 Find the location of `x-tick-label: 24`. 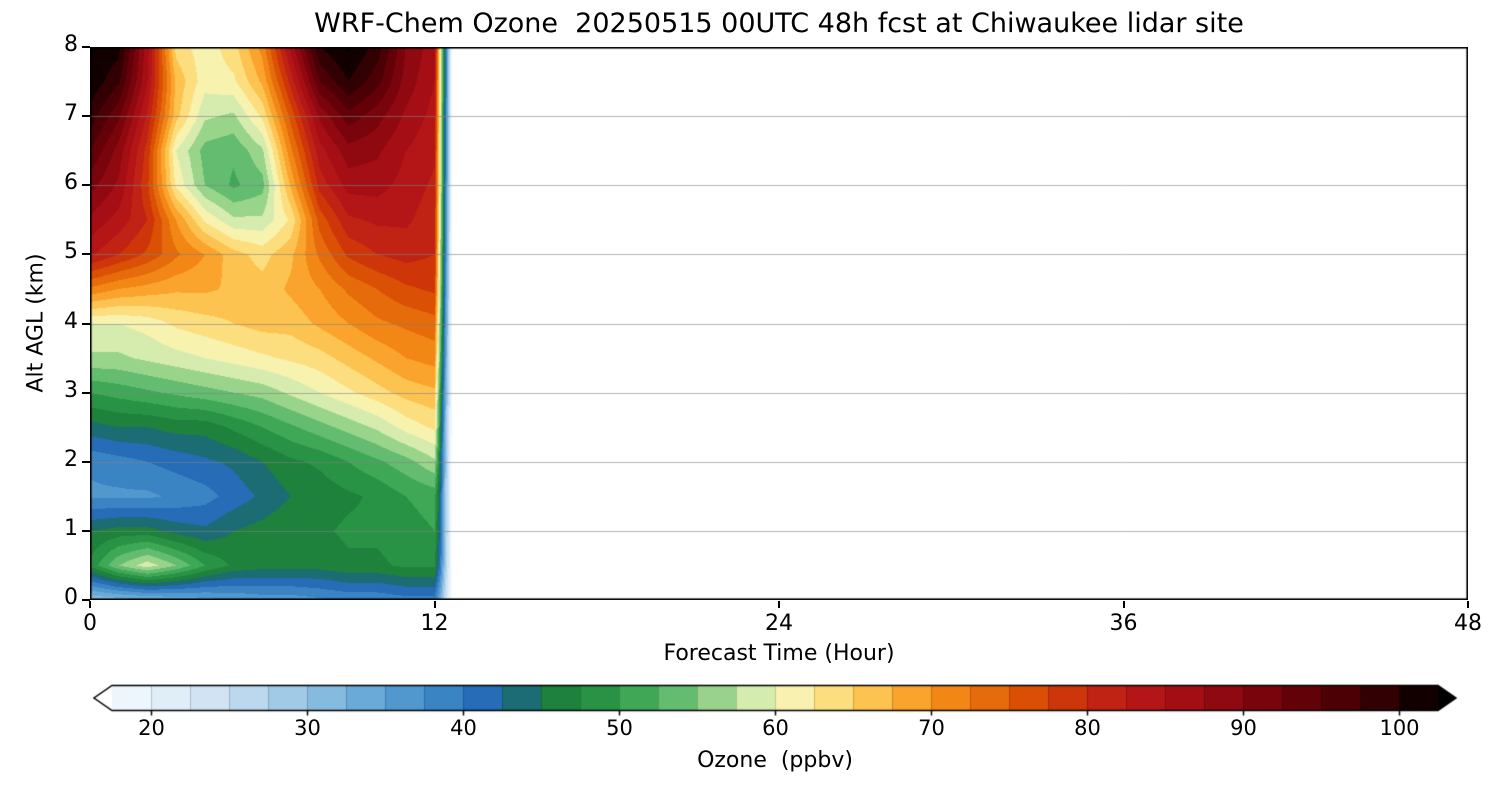

x-tick-label: 24 is located at coordinates (779, 623).